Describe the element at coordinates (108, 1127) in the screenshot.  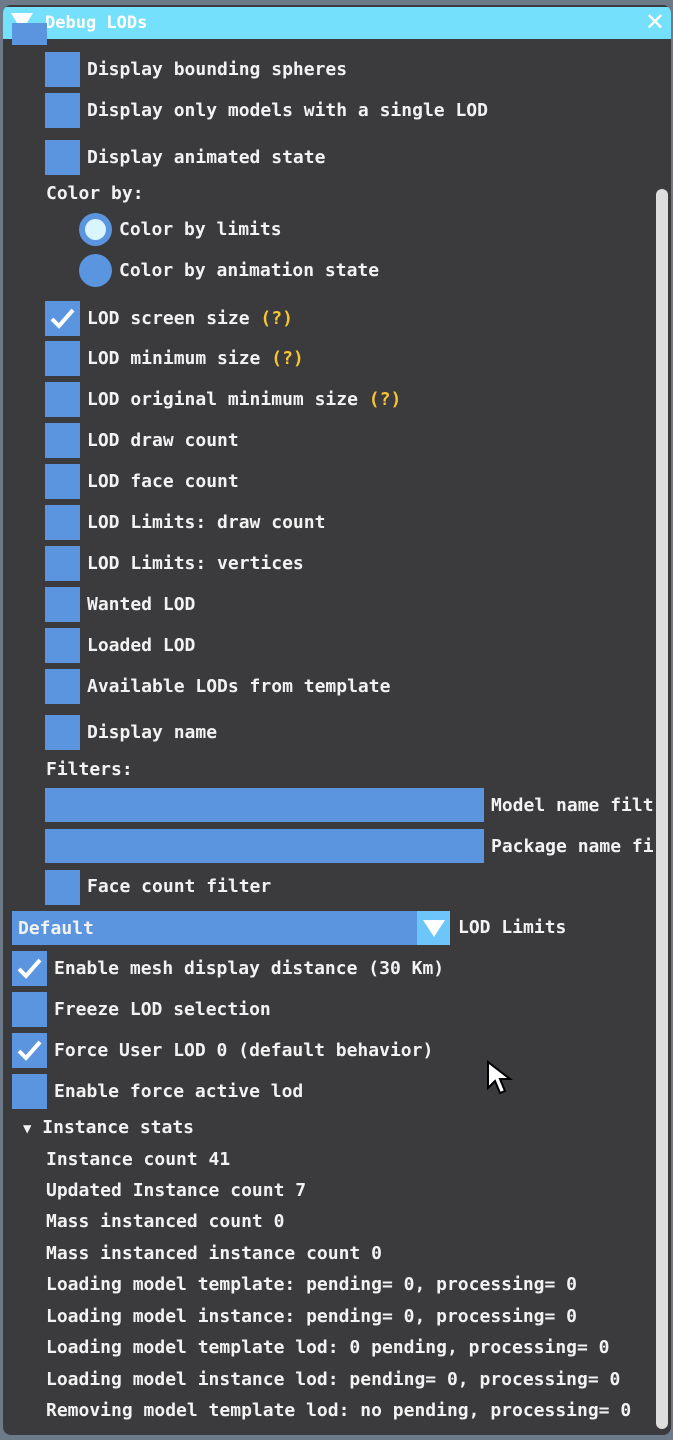
I see `instance-stats-header: ▼ Instance stats` at that location.